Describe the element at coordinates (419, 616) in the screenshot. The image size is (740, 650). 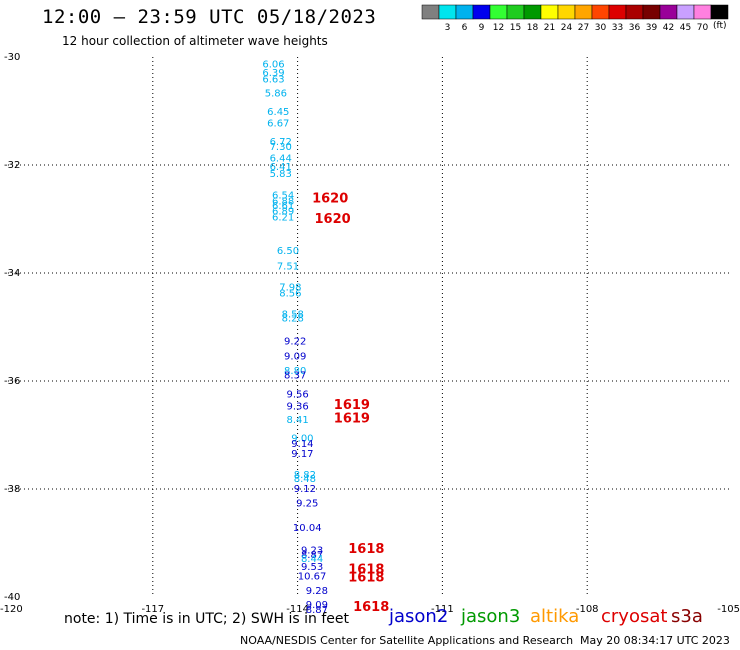
I see `legend-jason2: jason2` at that location.